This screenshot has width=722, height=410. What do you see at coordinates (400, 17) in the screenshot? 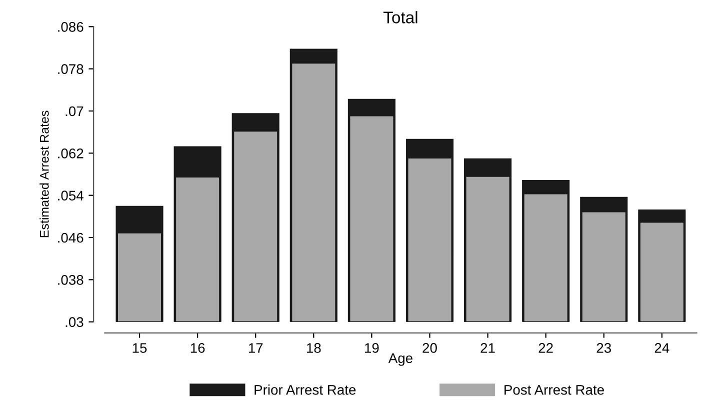
I see `chart-title: Total` at bounding box center [400, 17].